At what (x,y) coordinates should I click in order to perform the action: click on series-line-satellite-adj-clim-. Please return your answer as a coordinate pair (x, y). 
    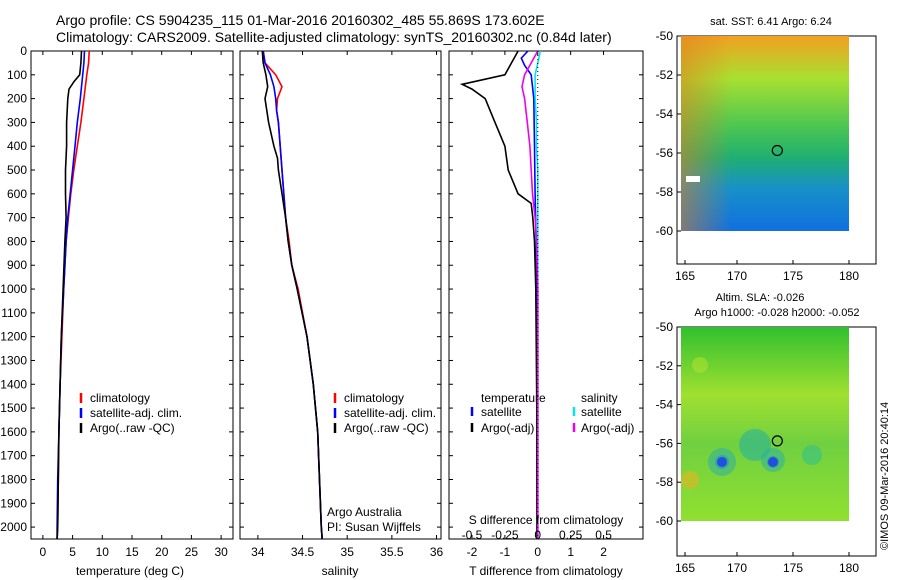
    Looking at the image, I should click on (292, 295).